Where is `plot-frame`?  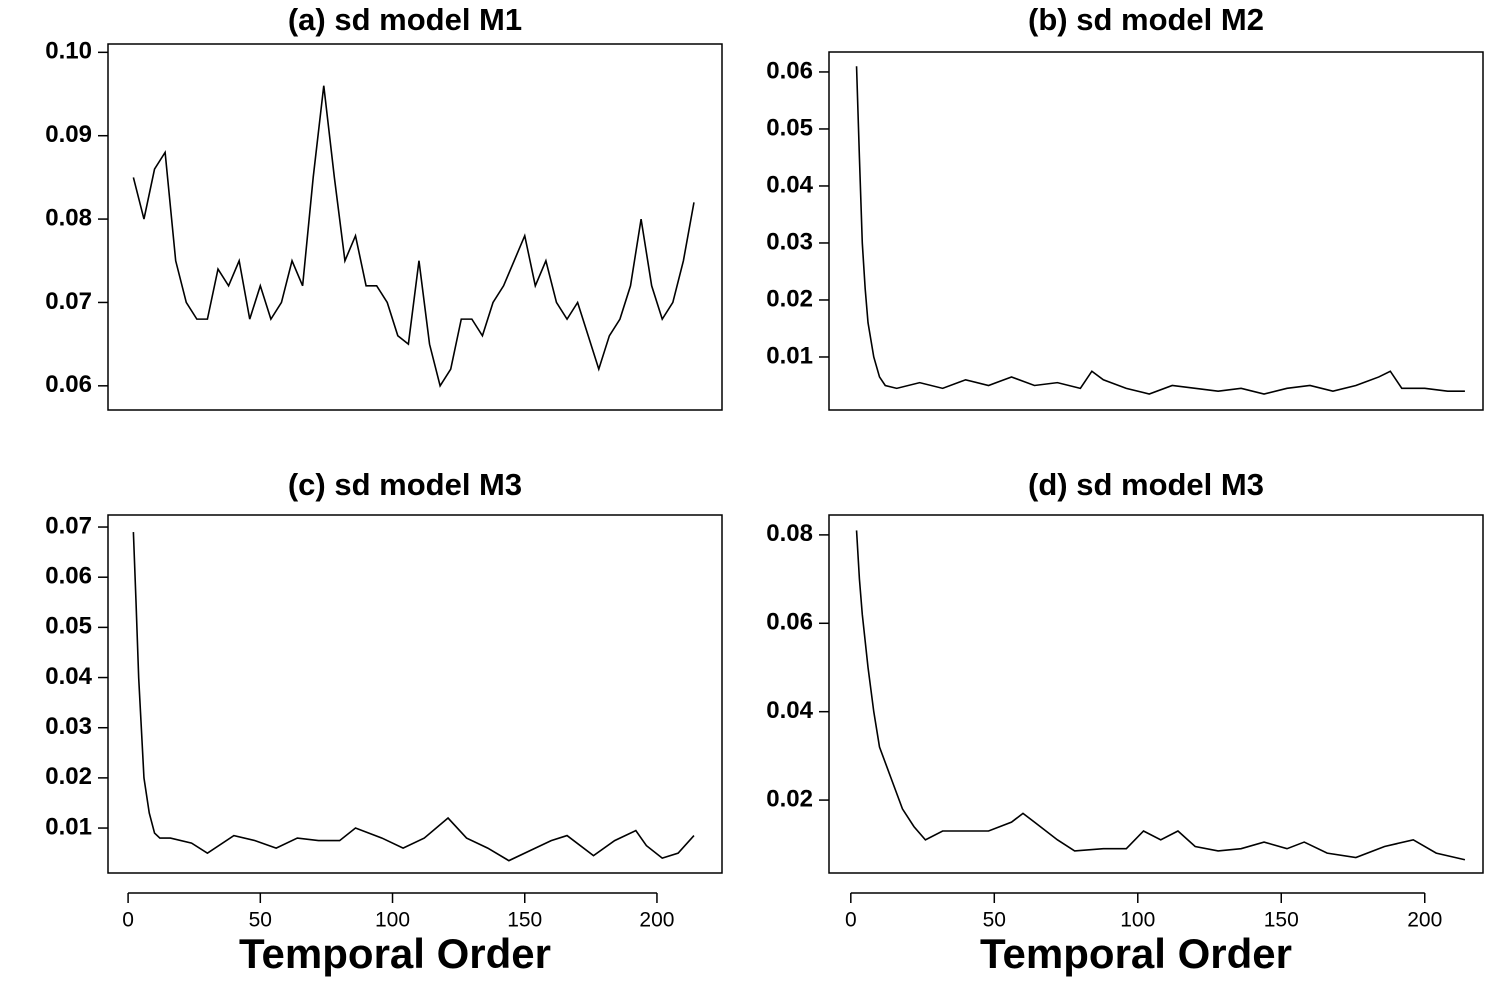 plot-frame is located at coordinates (415, 694).